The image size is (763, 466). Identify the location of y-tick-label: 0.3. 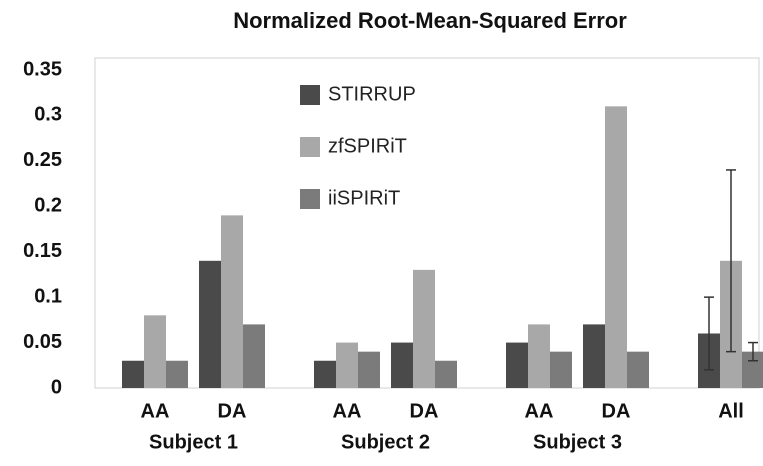
(48, 115).